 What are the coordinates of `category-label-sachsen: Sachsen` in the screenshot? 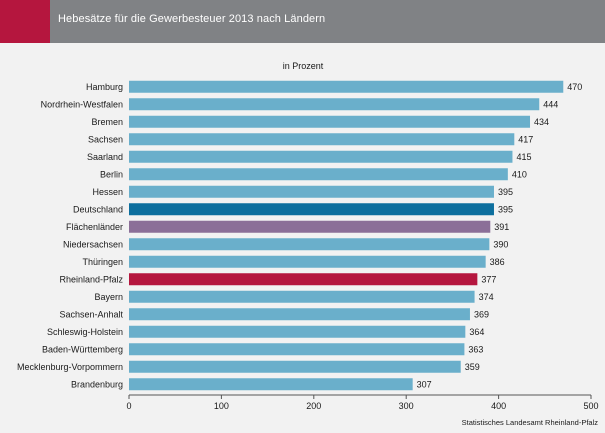 It's located at (105, 139).